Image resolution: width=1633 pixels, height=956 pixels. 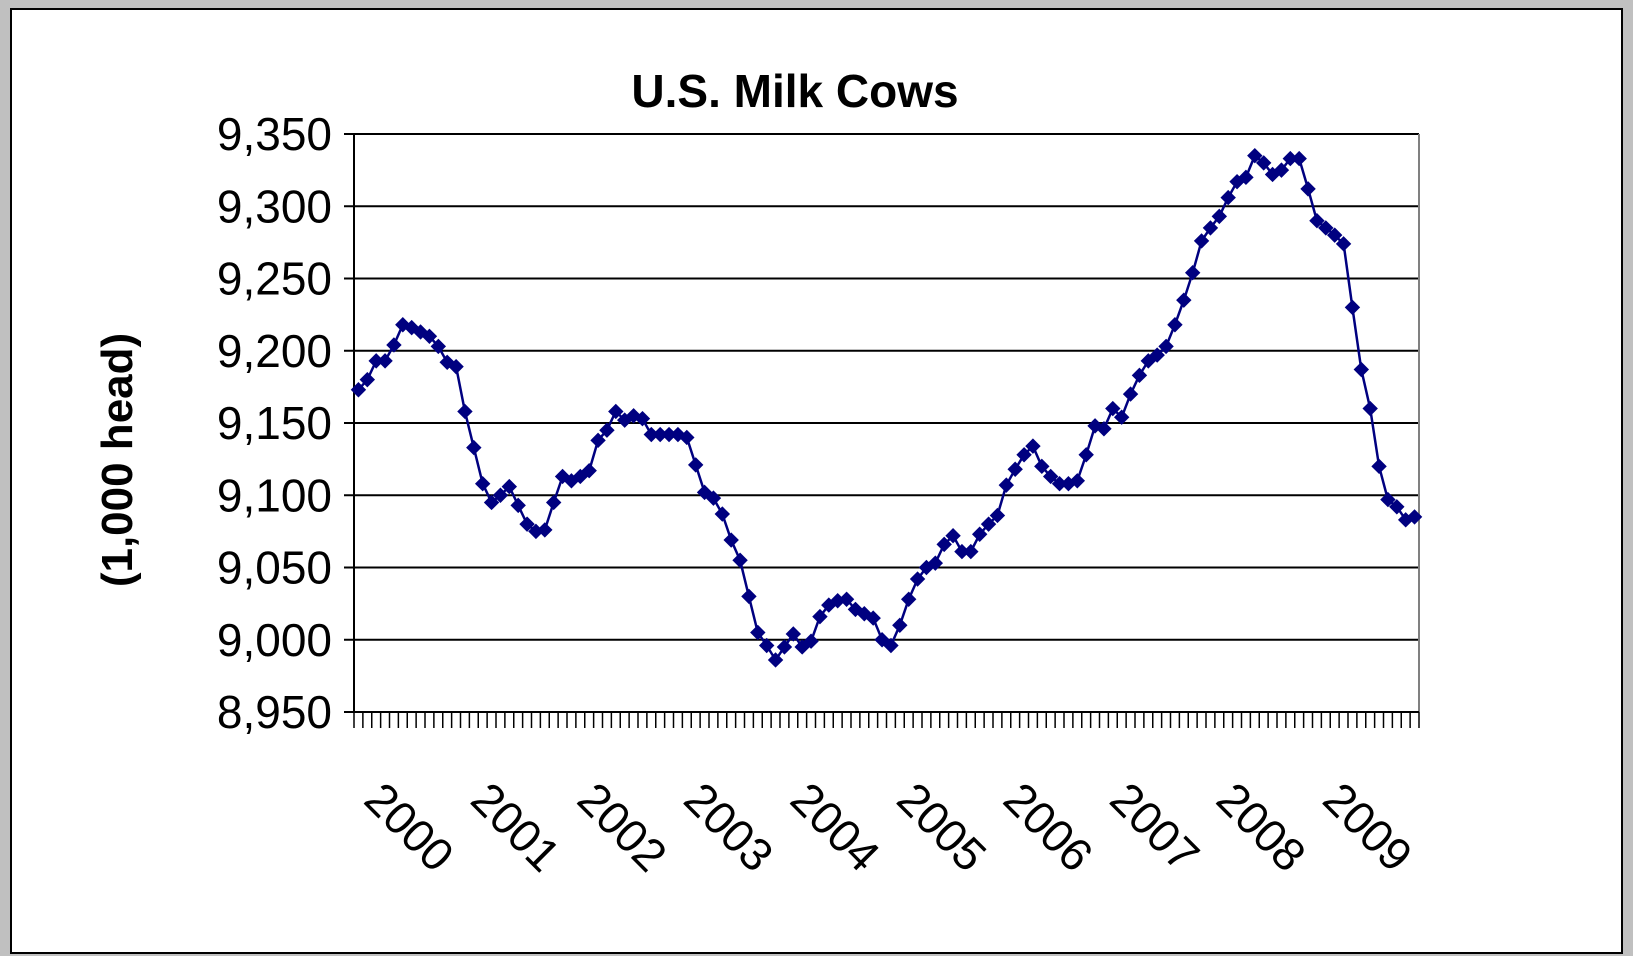 I want to click on x-tick-label: 2002, so click(x=622, y=826).